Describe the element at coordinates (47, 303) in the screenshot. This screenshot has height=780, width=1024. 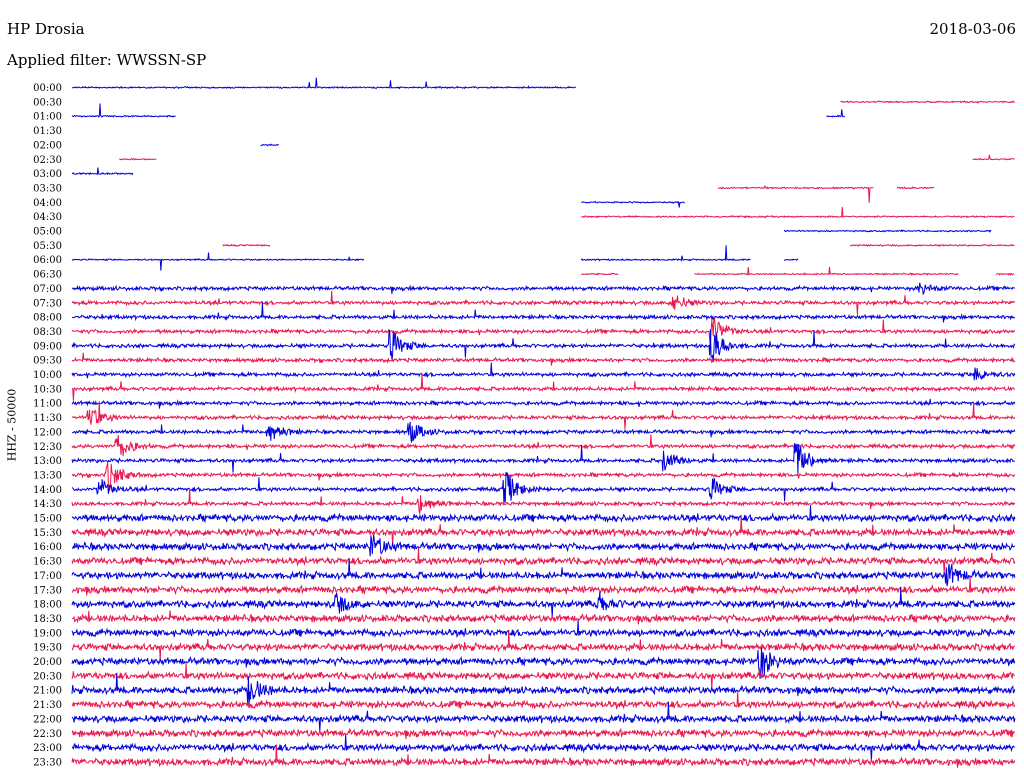
I see `time-label: 07:30` at that location.